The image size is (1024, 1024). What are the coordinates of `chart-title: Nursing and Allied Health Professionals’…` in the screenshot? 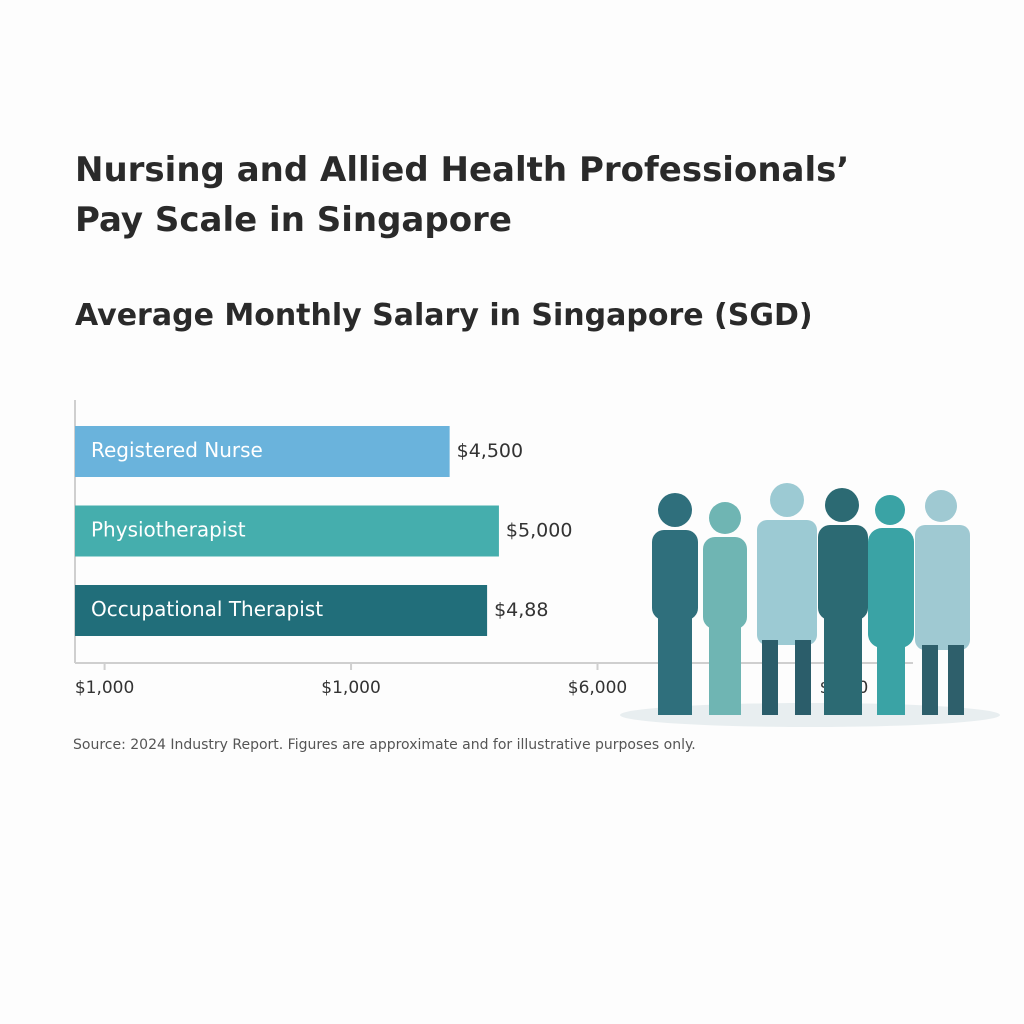 It's located at (462, 195).